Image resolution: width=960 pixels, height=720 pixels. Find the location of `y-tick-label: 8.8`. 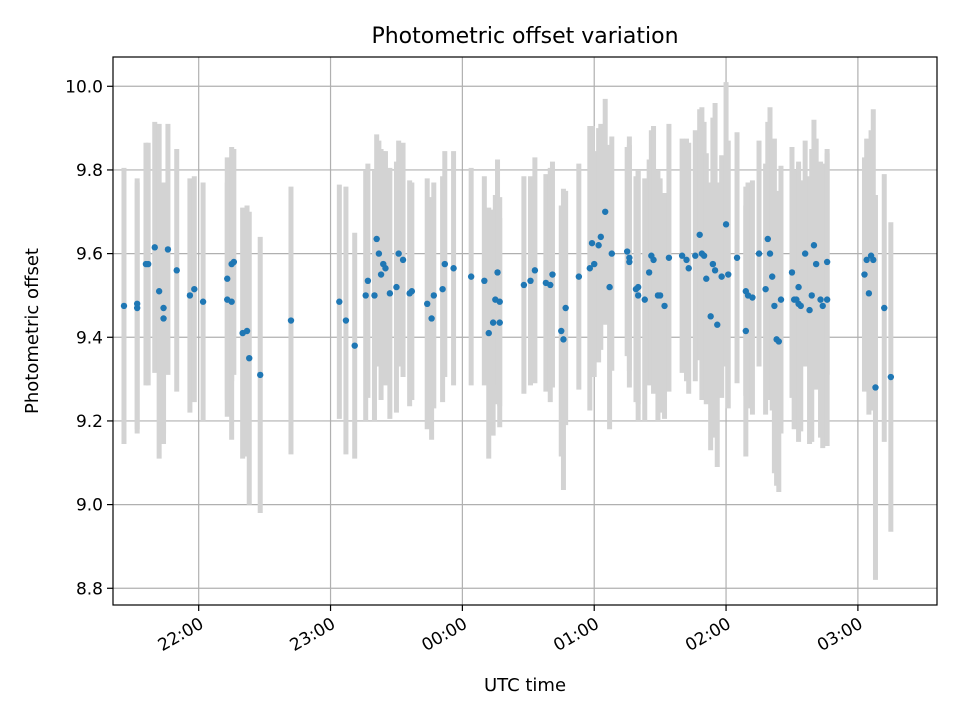

y-tick-label: 8.8 is located at coordinates (89, 589).